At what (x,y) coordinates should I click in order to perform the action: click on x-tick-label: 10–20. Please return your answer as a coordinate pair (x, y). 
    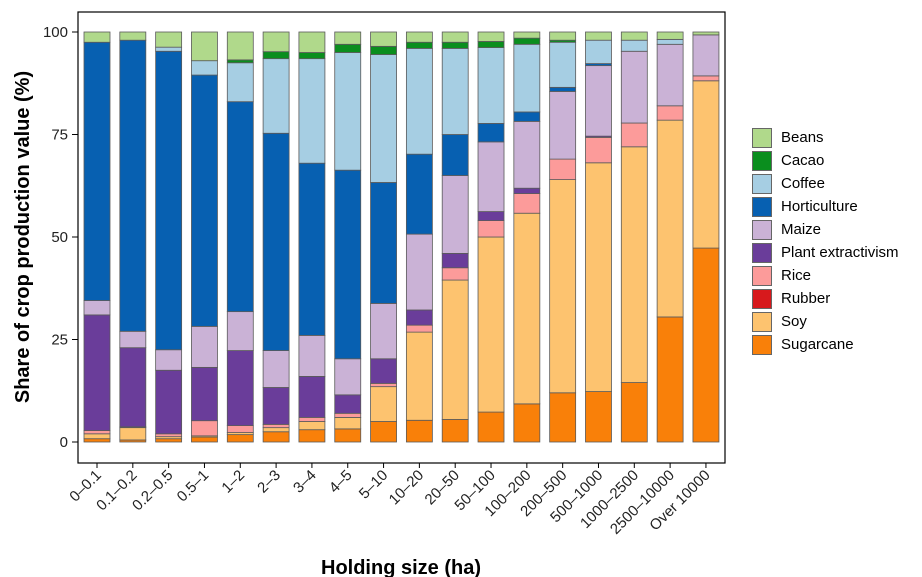
    Looking at the image, I should click on (407, 488).